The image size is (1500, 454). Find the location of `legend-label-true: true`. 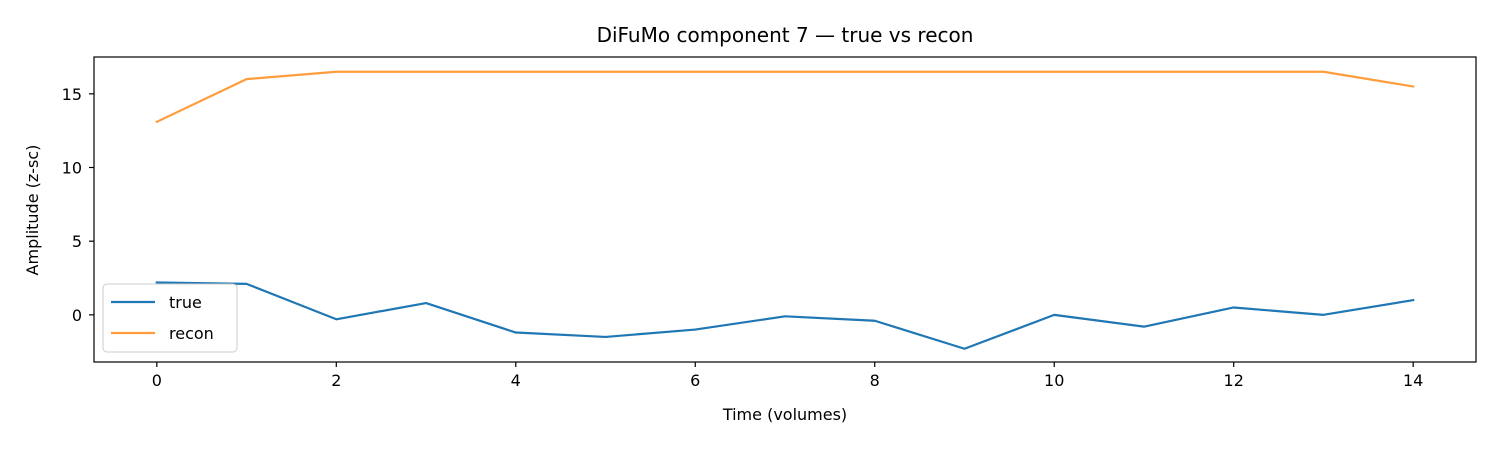

legend-label-true: true is located at coordinates (185, 302).